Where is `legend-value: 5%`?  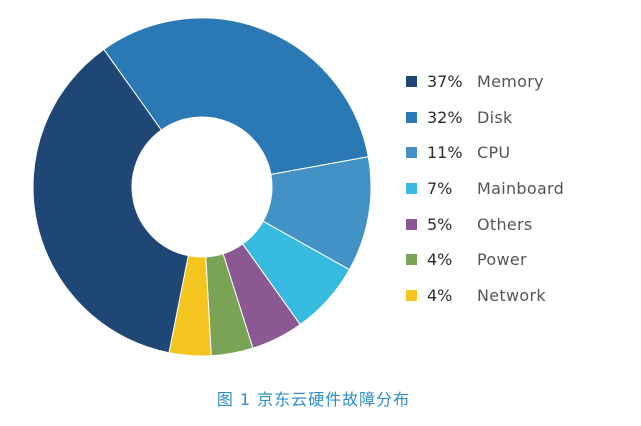 legend-value: 5% is located at coordinates (440, 224).